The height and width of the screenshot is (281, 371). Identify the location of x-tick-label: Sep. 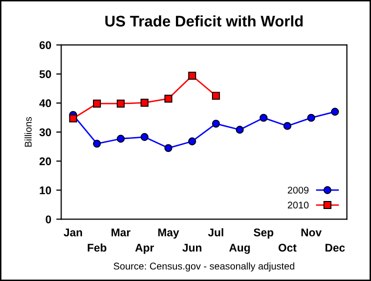
(264, 233).